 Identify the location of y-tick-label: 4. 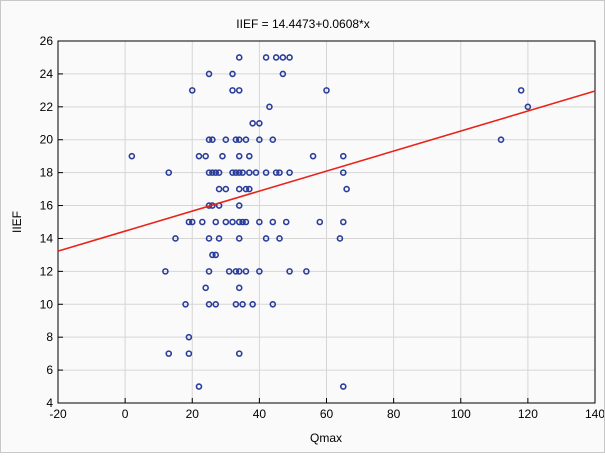
(49, 403).